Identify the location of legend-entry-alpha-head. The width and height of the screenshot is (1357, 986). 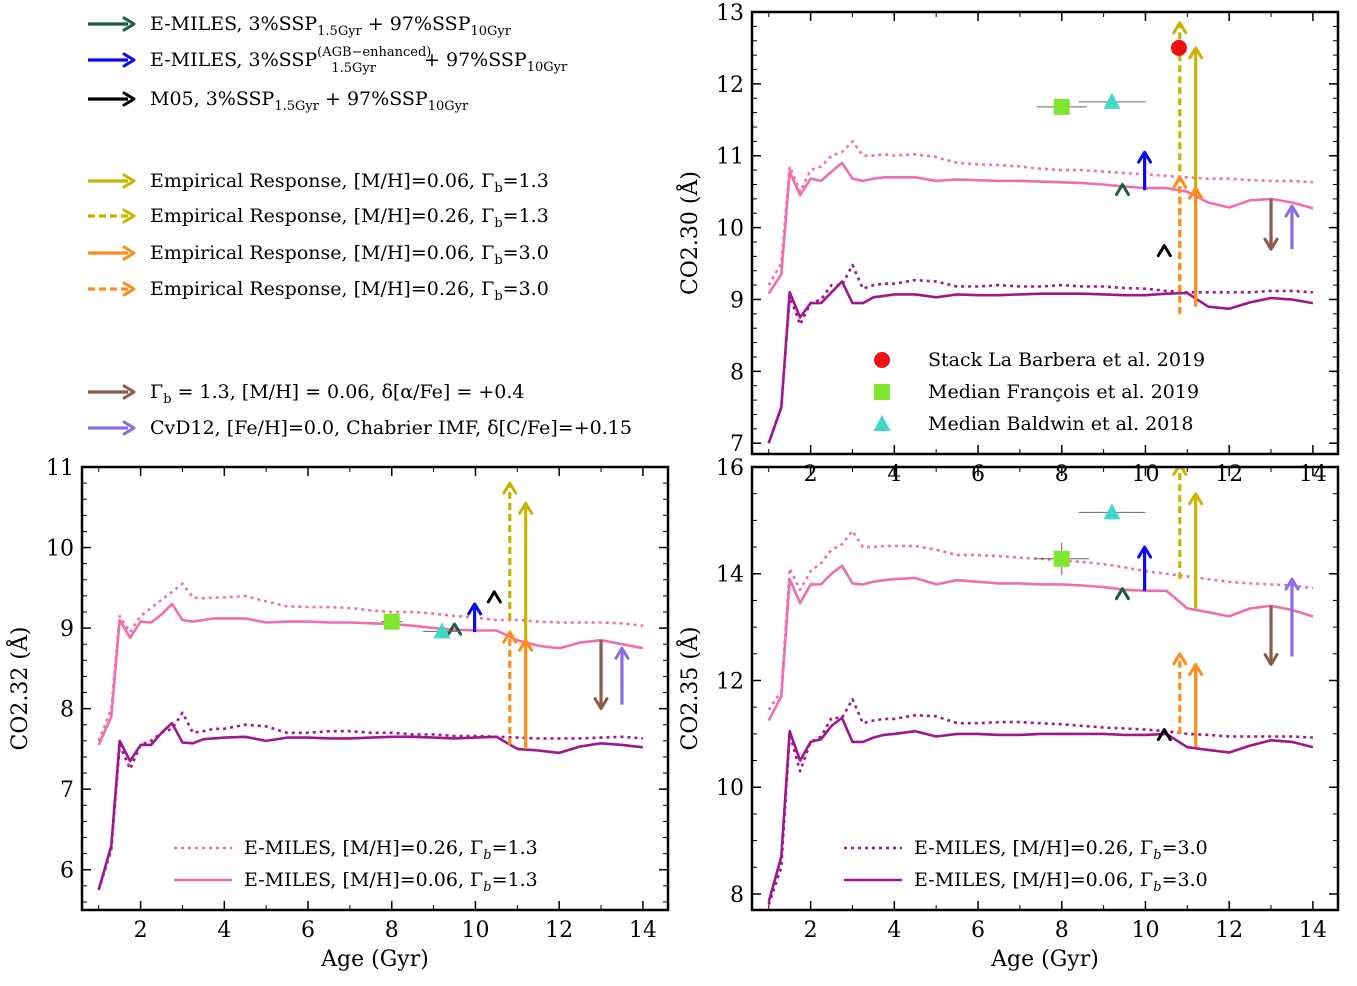
(129, 392).